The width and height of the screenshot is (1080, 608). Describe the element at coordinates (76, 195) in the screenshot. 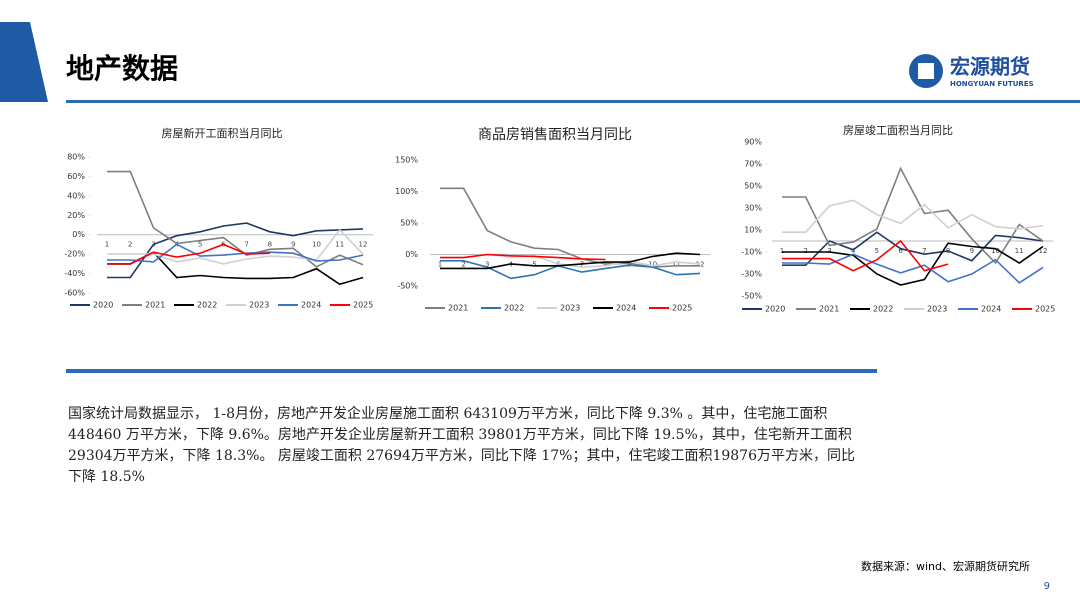

I see `y-tick-label: 40%` at that location.